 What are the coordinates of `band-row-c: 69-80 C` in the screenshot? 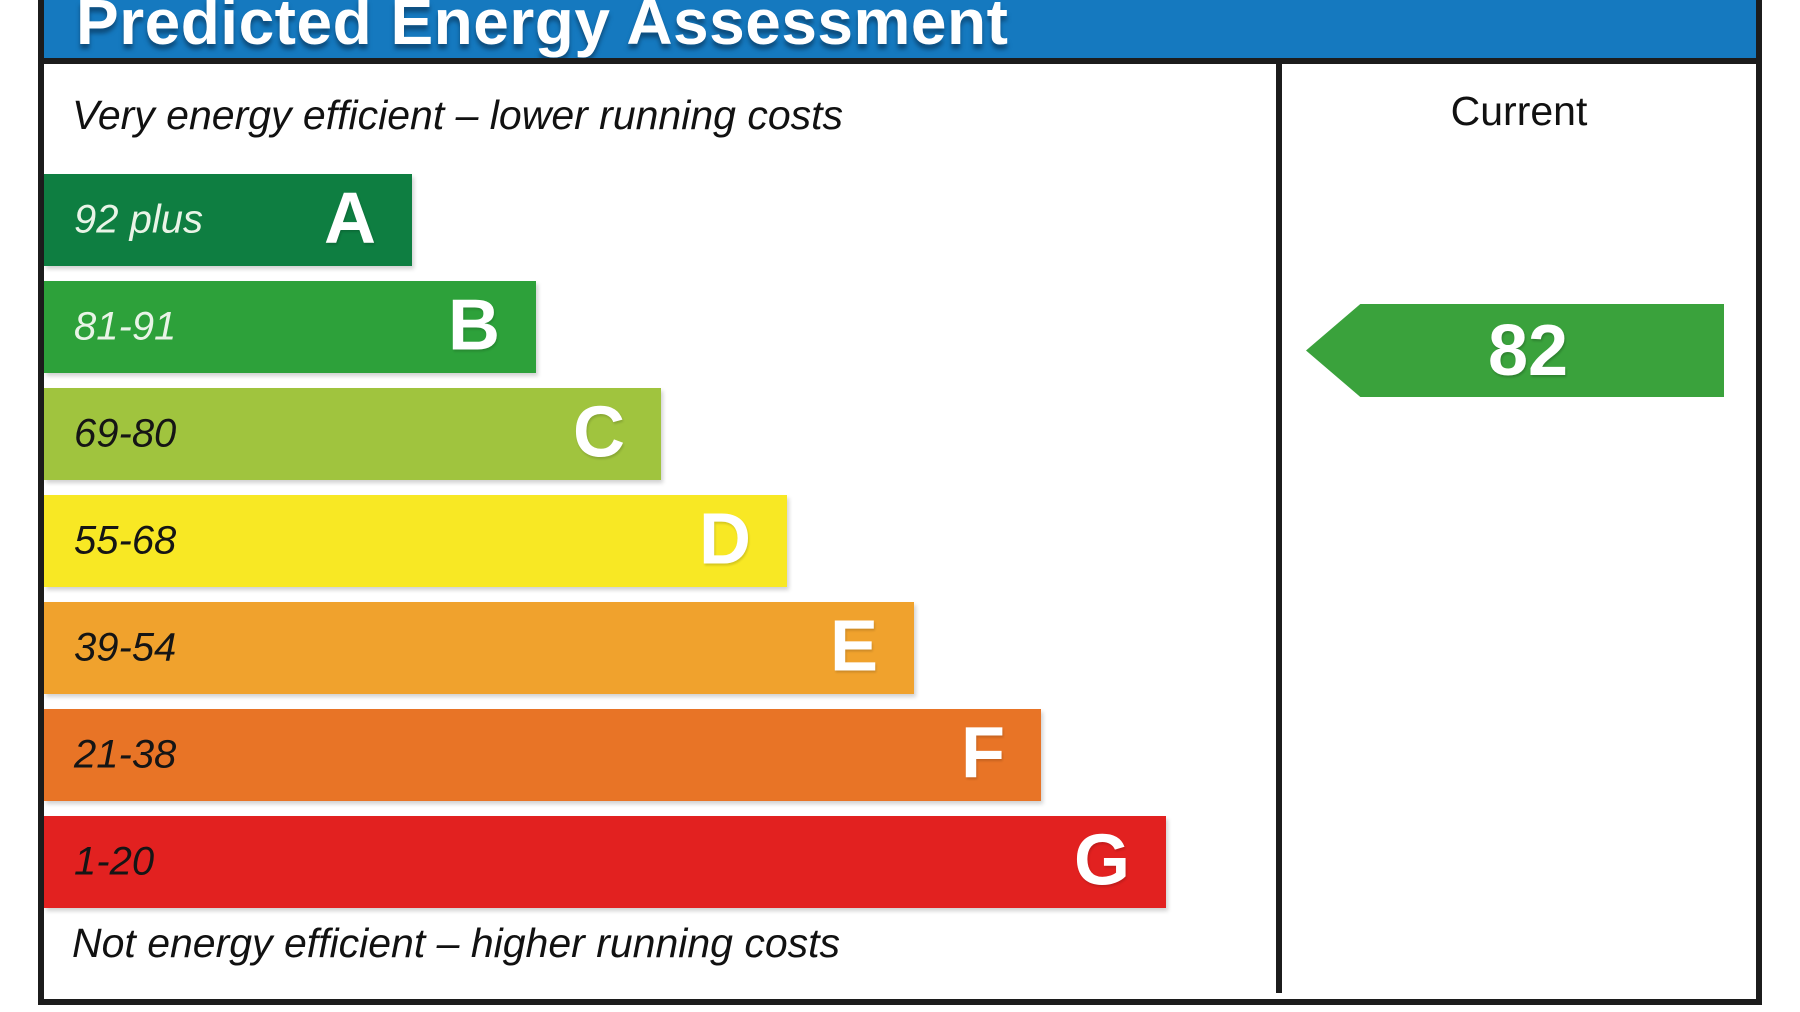 It's located at (352, 434).